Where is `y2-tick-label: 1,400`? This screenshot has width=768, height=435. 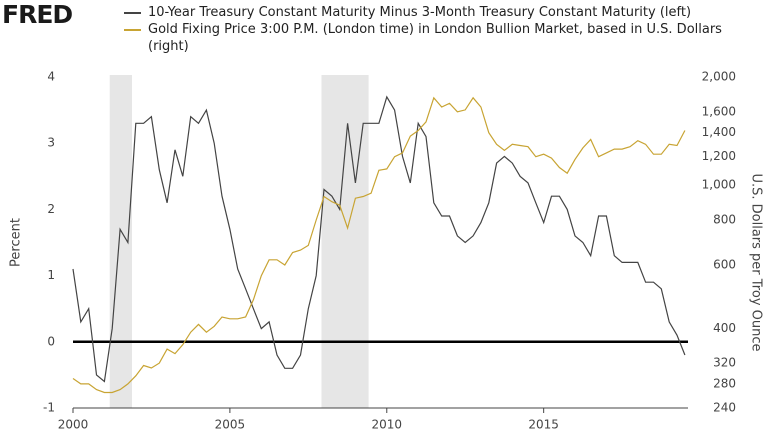
y2-tick-label: 1,400 is located at coordinates (719, 132).